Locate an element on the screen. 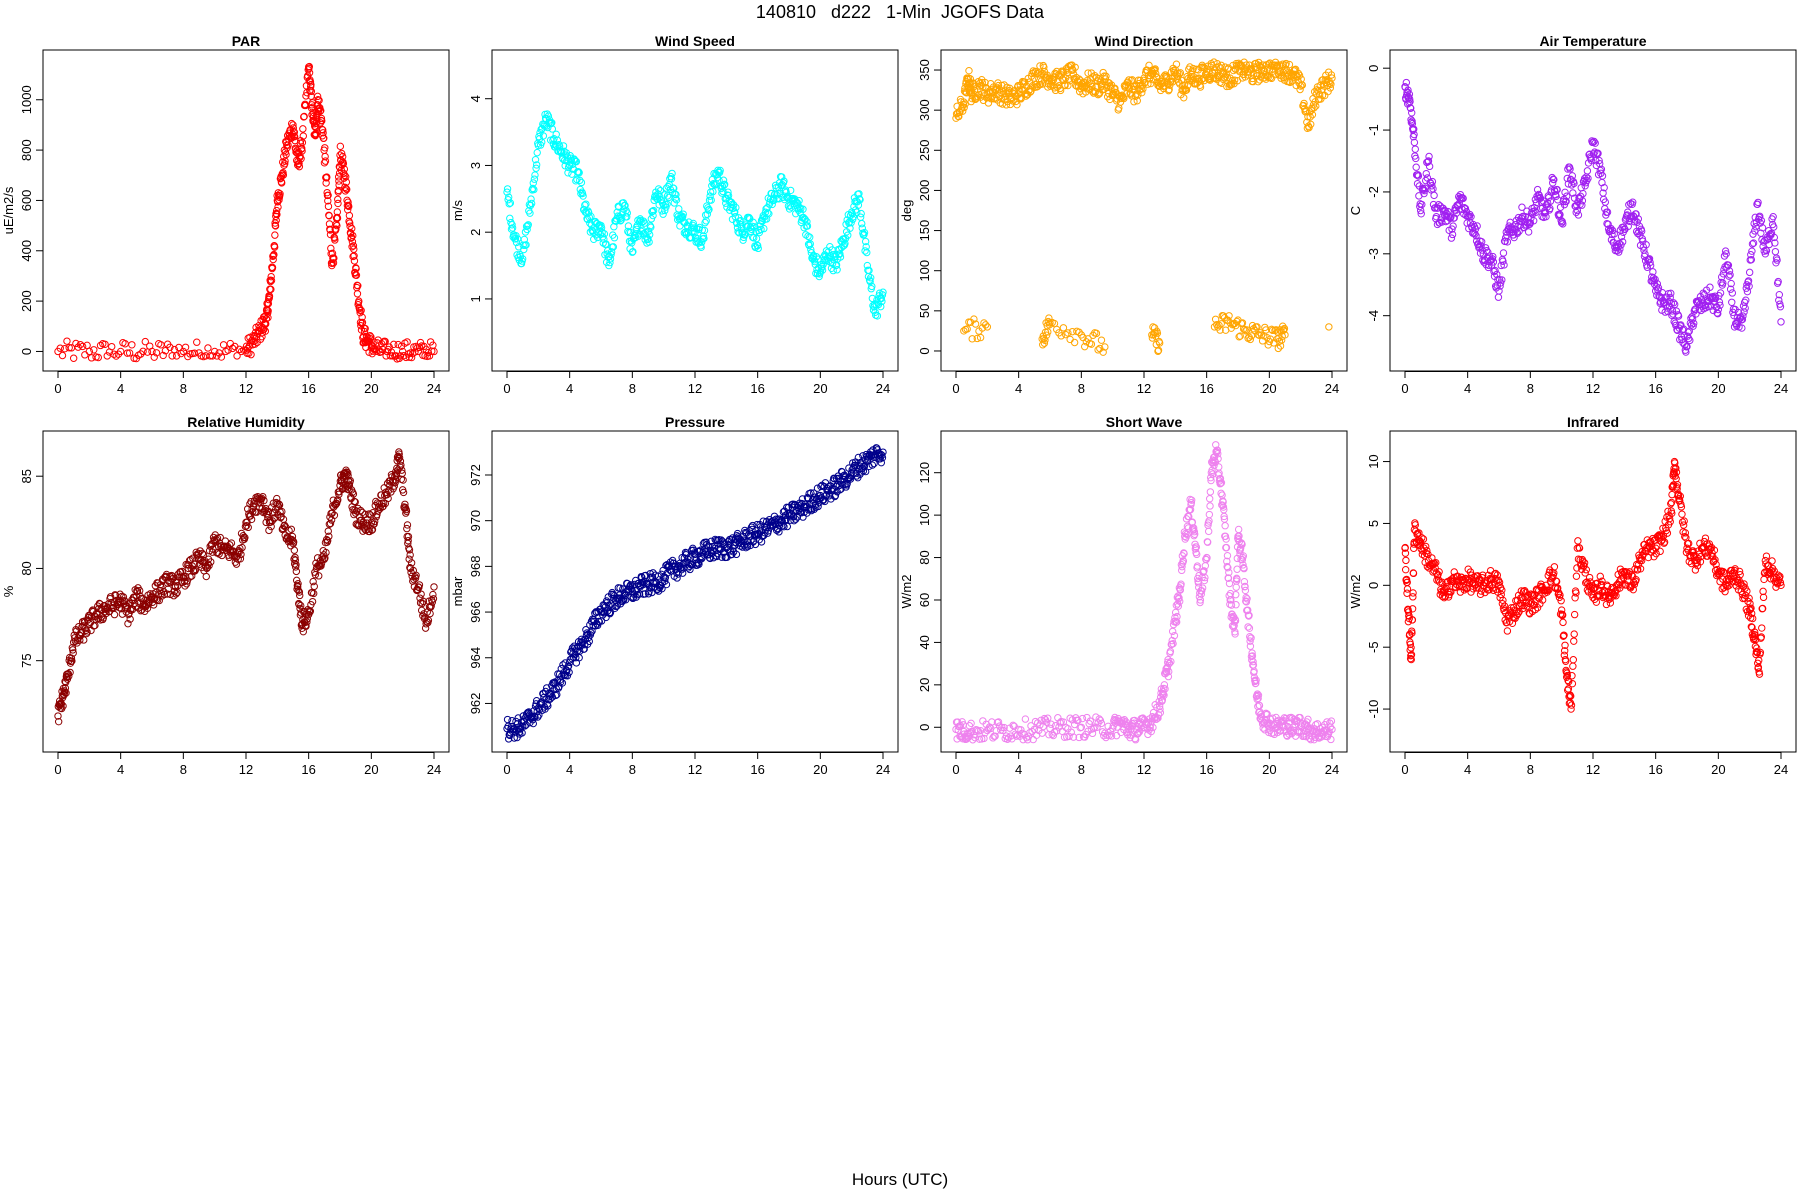 The image size is (1800, 1200). y-tick-label: 200 is located at coordinates (26, 301).